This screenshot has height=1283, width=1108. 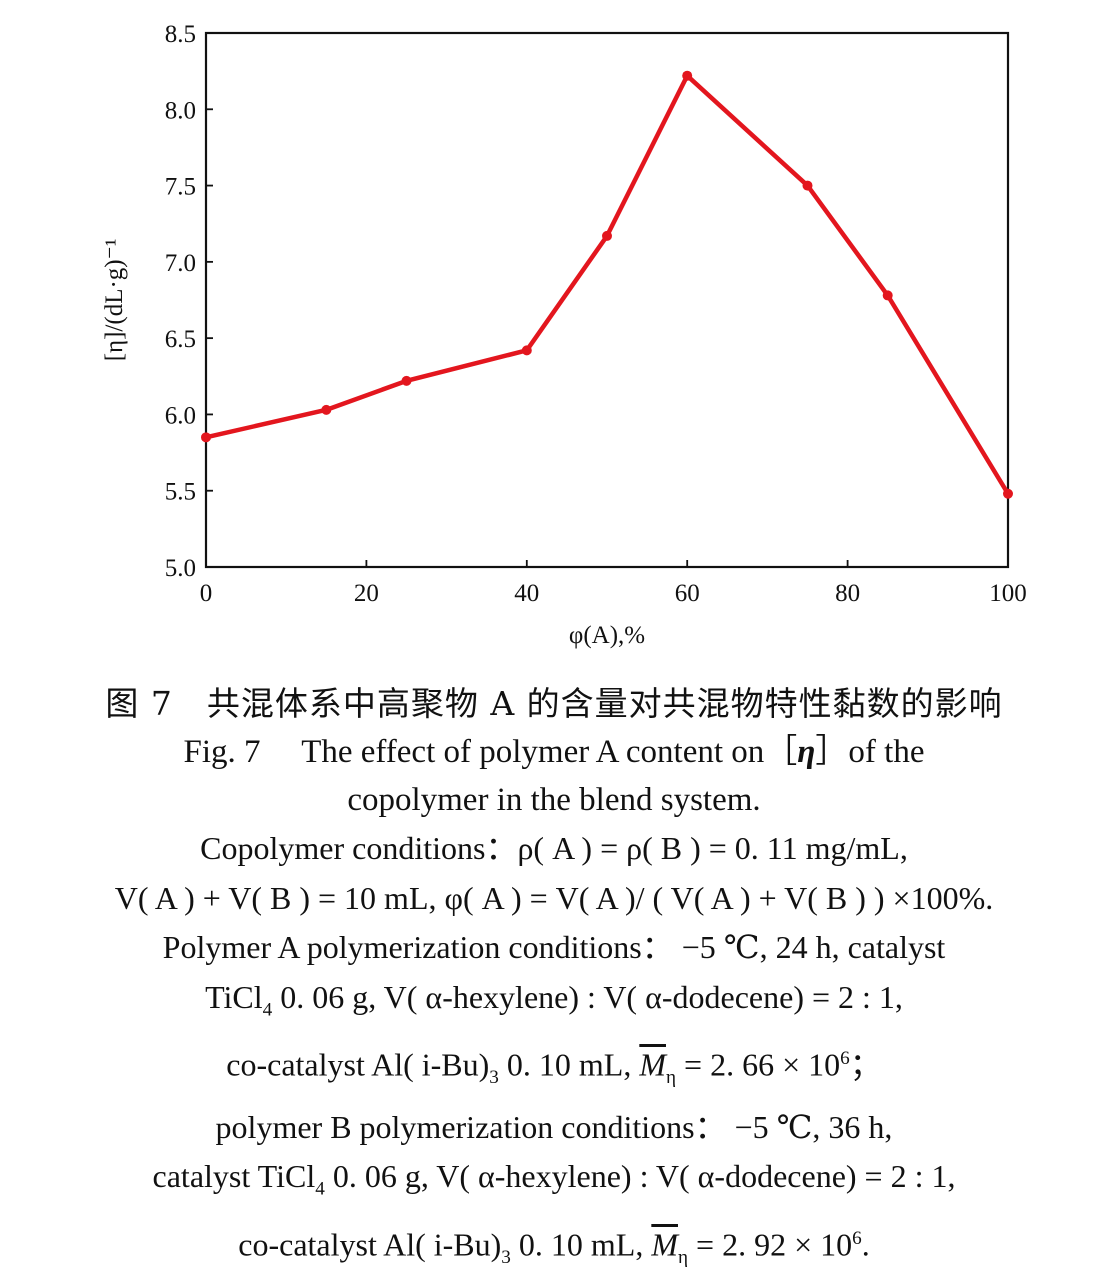 I want to click on x-tick-label: 20, so click(x=366, y=593).